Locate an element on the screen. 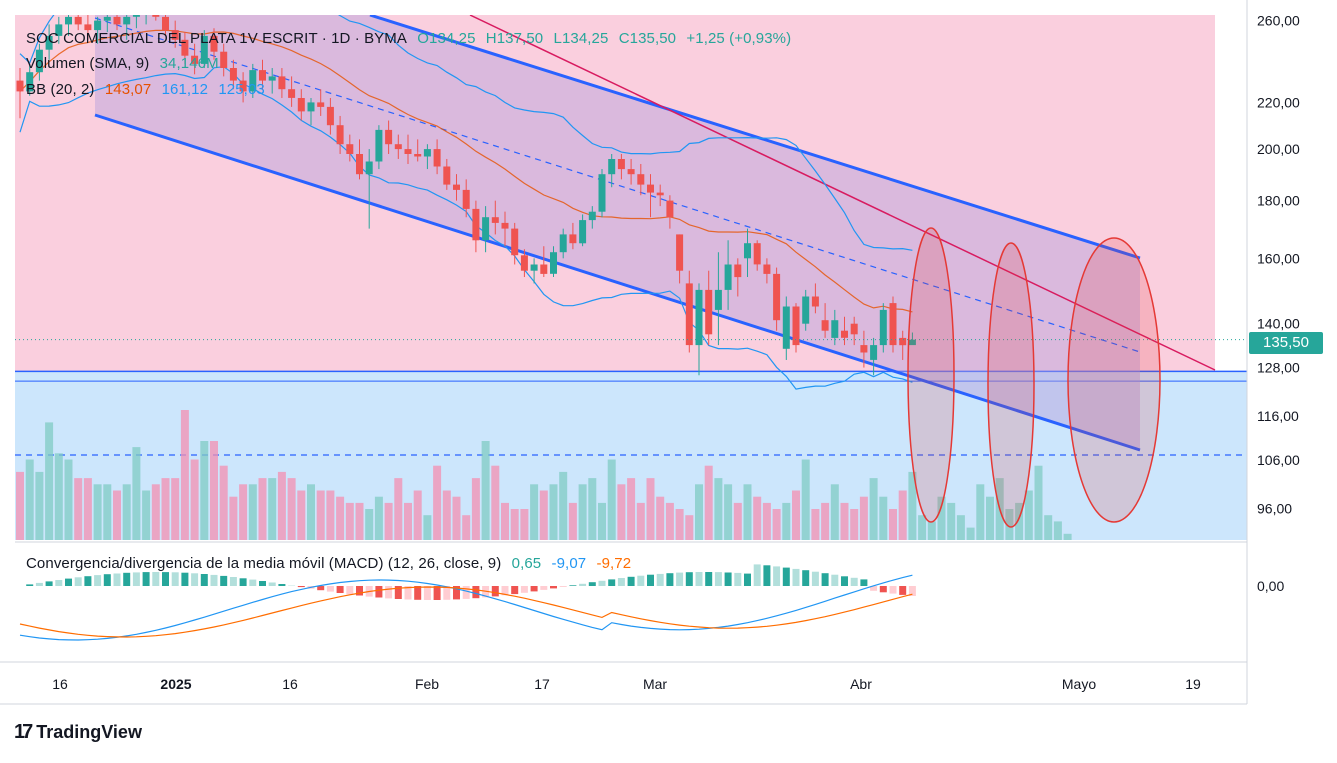  highlight-ellipse is located at coordinates (931, 375).